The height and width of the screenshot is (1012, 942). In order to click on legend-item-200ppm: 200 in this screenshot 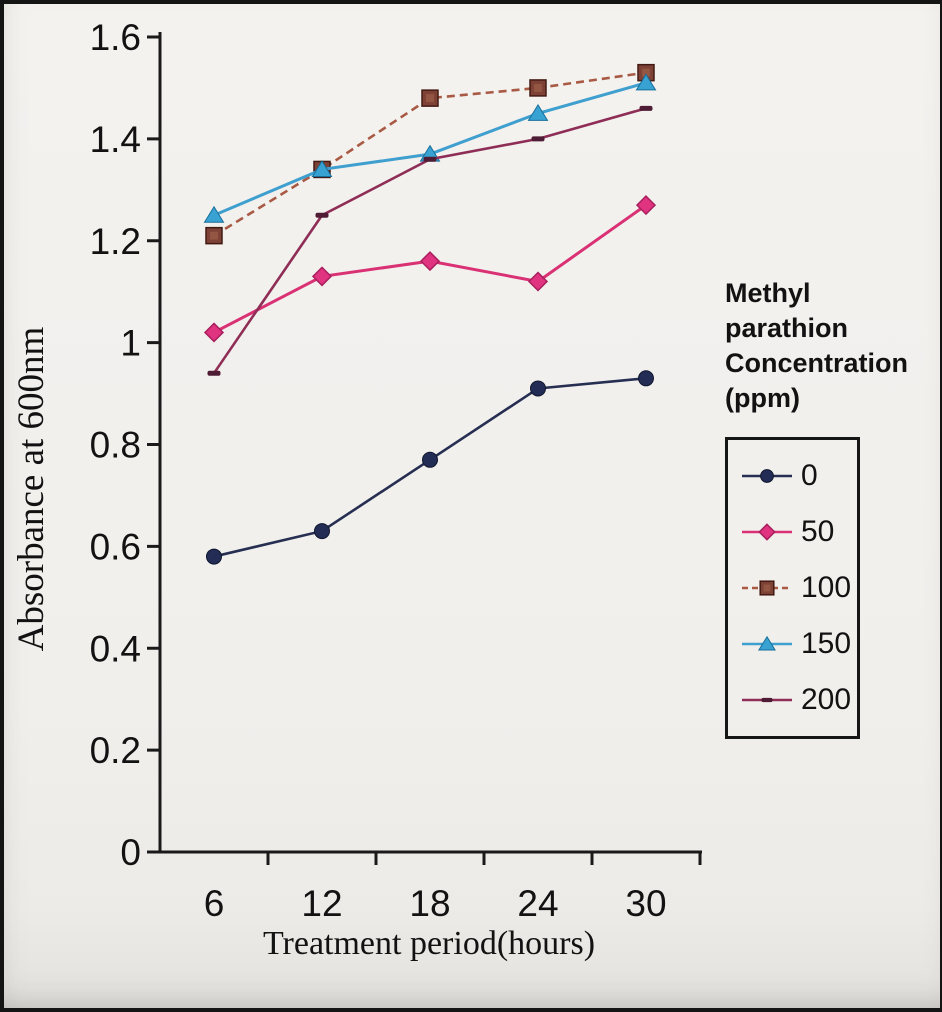, I will do `click(797, 700)`.